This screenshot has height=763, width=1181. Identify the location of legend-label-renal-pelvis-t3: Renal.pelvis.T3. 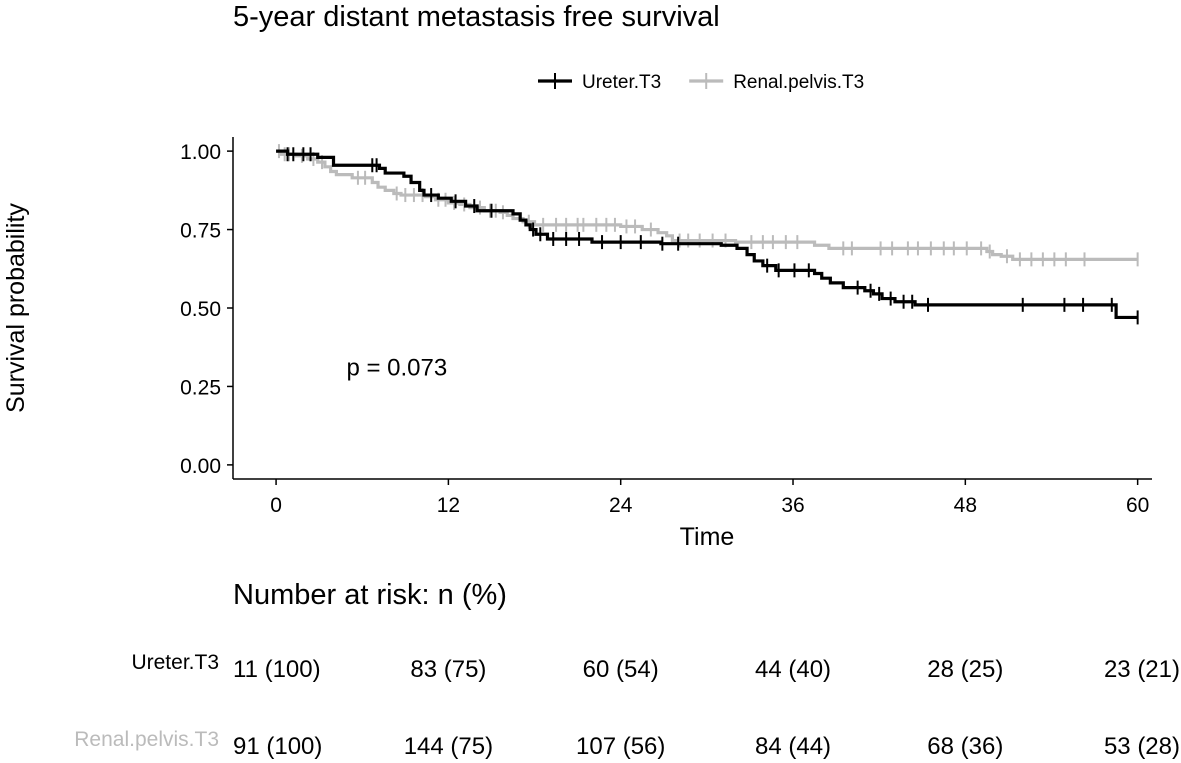
(798, 82).